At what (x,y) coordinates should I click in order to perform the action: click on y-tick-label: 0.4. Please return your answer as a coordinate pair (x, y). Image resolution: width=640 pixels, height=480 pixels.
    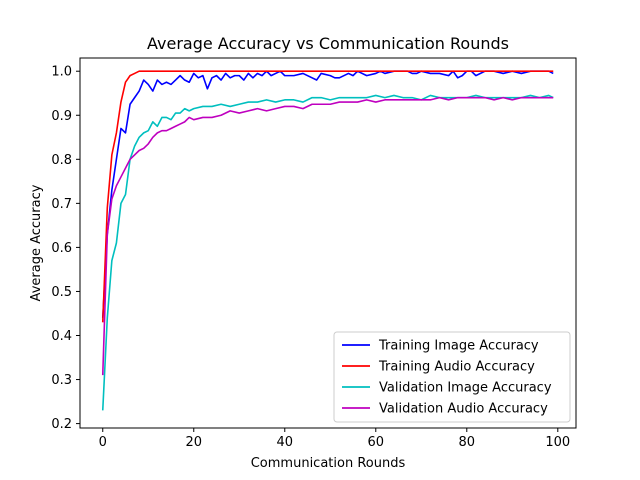
    Looking at the image, I should click on (61, 336).